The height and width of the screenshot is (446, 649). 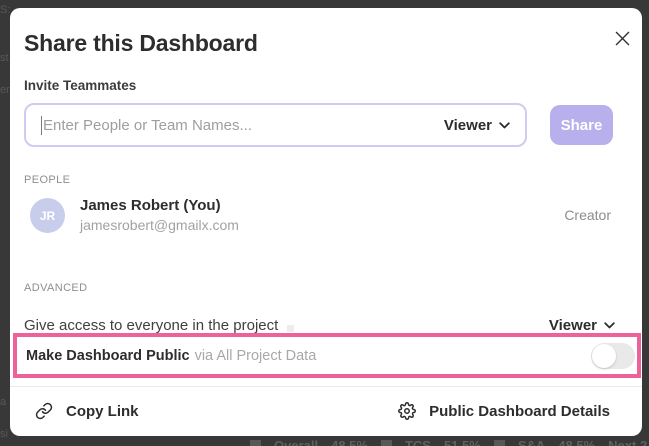 I want to click on backdrop-fragment: a, so click(x=3, y=402).